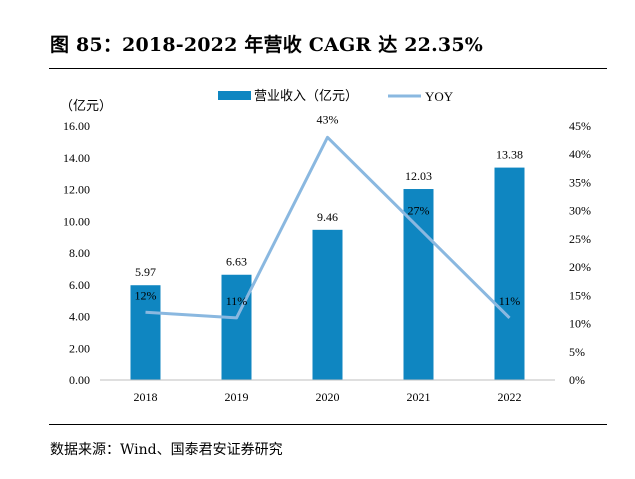  What do you see at coordinates (439, 96) in the screenshot?
I see `legend-yoy-label: YOY` at bounding box center [439, 96].